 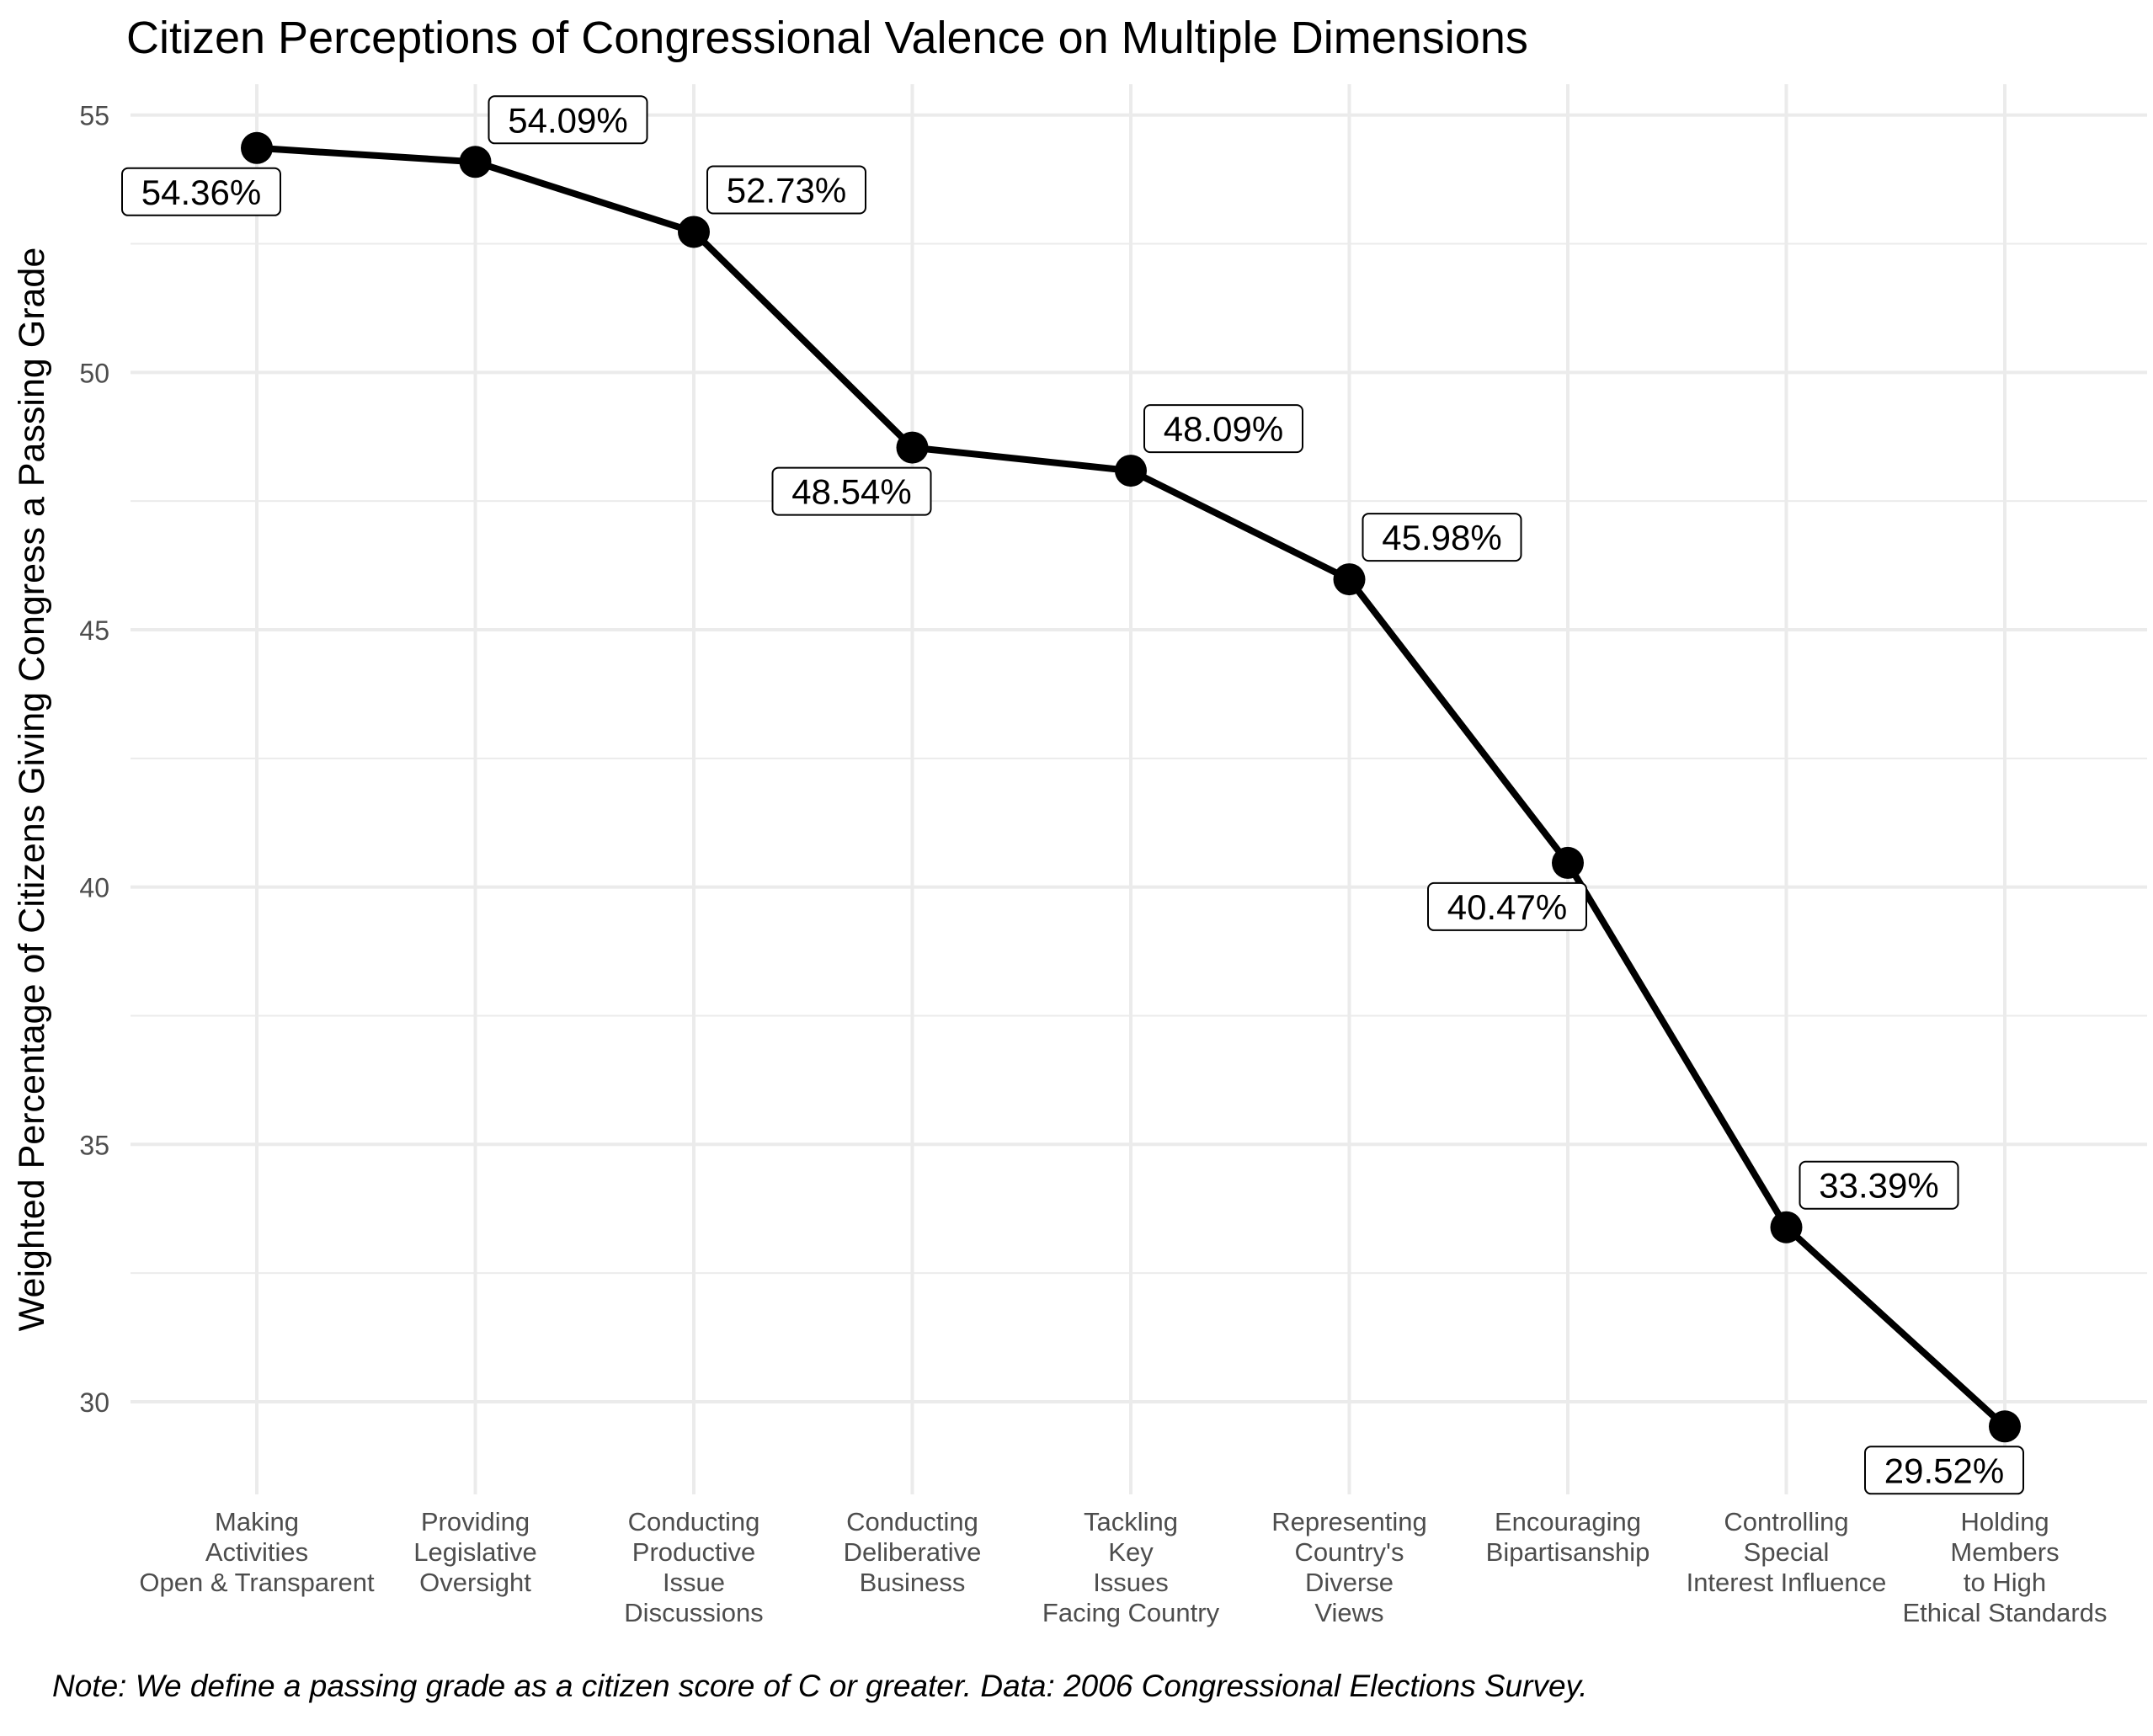 What do you see at coordinates (1131, 1567) in the screenshot?
I see `x-tick-label: Tackling Key Issues Facing Country` at bounding box center [1131, 1567].